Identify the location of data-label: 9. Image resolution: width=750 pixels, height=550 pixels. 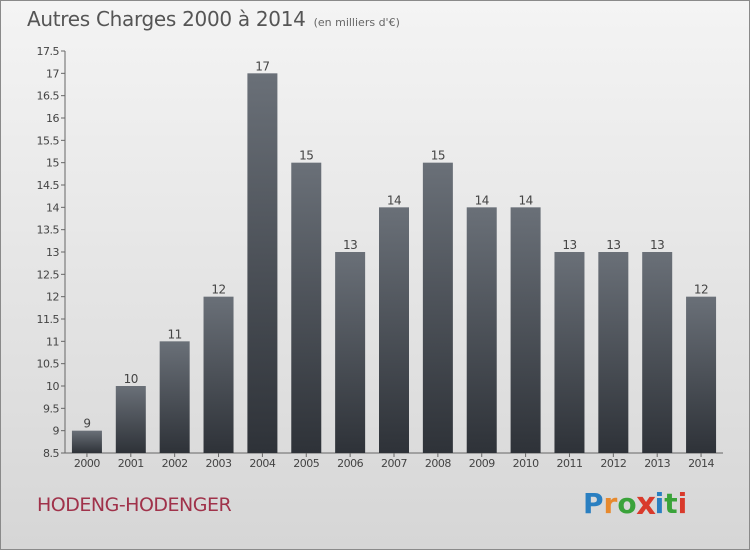
(86, 424).